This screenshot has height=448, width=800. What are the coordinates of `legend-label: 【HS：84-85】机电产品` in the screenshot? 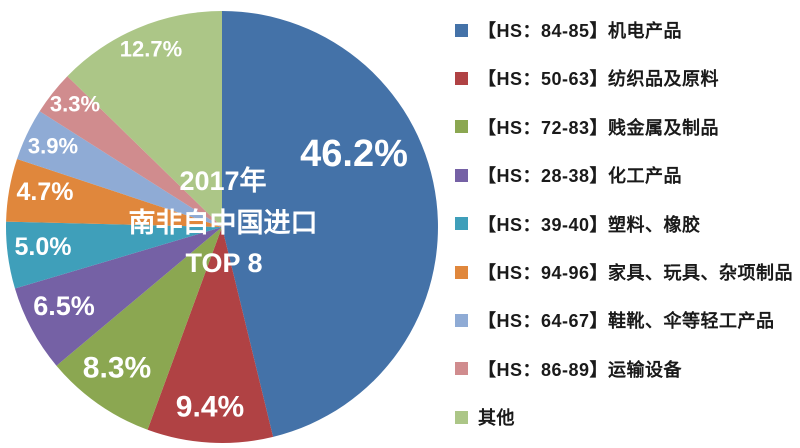 It's located at (580, 31).